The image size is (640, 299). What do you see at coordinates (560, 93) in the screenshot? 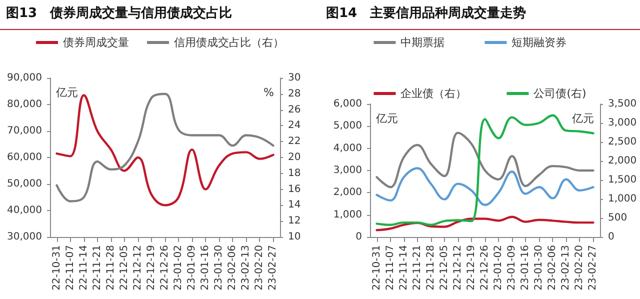
I see `legend-label: 公司债(右)` at bounding box center [560, 93].